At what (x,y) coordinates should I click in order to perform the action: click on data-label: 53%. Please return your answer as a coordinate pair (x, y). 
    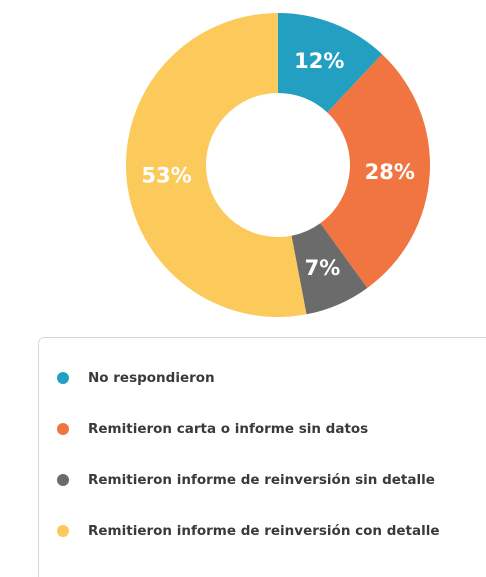
    Looking at the image, I should click on (166, 176).